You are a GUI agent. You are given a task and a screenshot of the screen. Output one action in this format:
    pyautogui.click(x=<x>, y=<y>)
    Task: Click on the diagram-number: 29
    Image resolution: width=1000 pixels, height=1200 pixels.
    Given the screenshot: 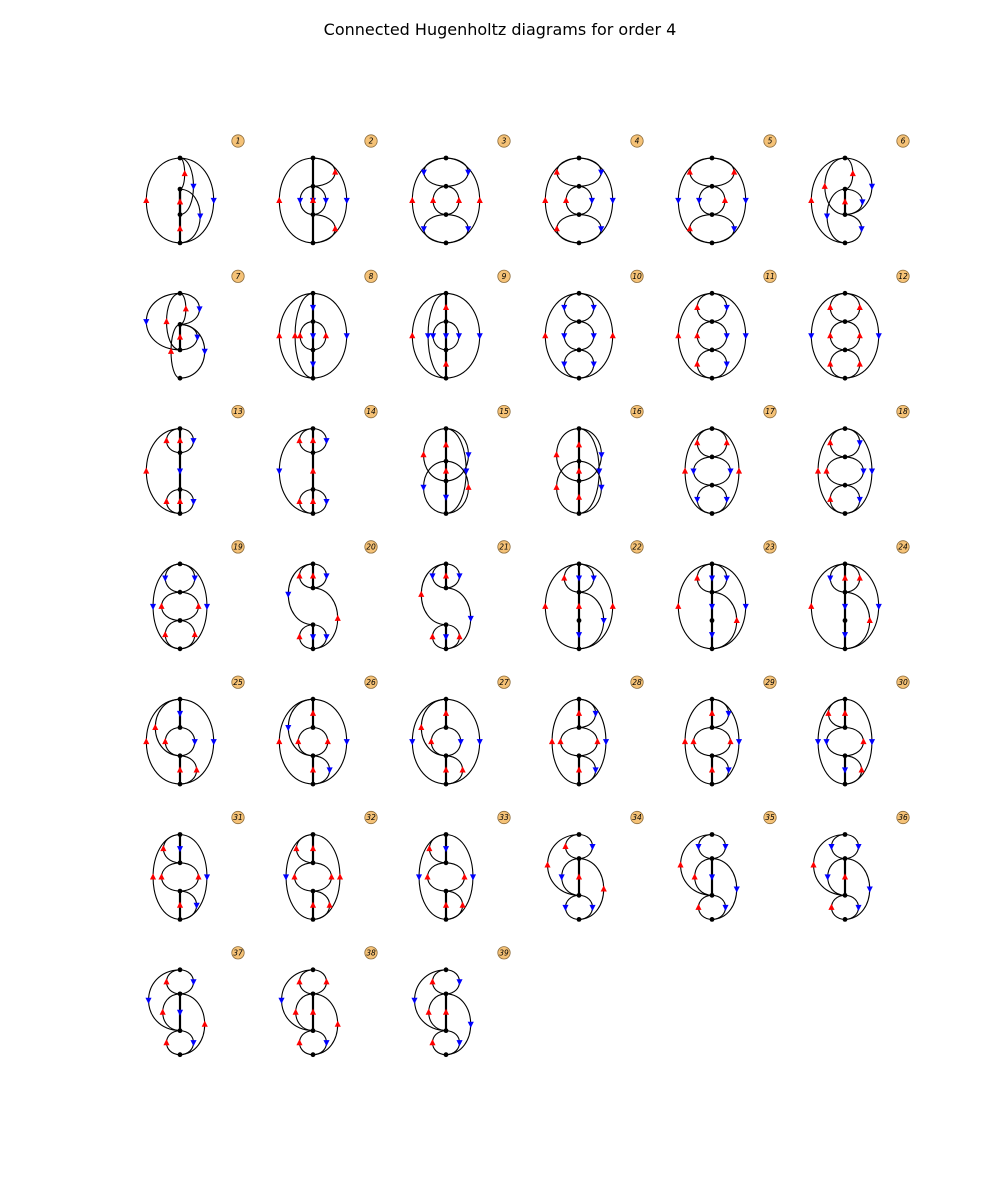 What is the action you would take?
    pyautogui.click(x=770, y=682)
    